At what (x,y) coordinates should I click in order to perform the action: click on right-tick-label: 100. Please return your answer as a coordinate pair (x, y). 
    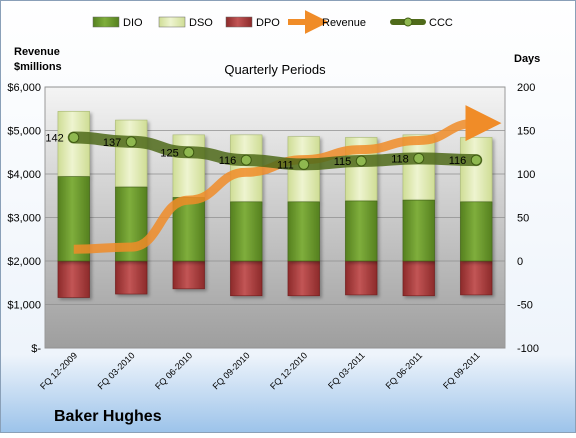
    Looking at the image, I should click on (526, 175).